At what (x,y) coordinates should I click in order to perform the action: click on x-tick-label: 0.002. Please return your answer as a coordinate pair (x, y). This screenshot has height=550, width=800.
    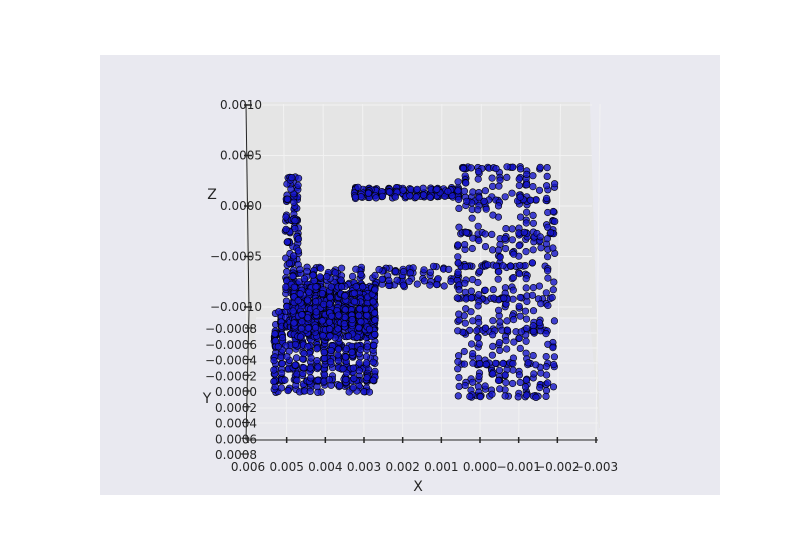
    Looking at the image, I should click on (402, 467).